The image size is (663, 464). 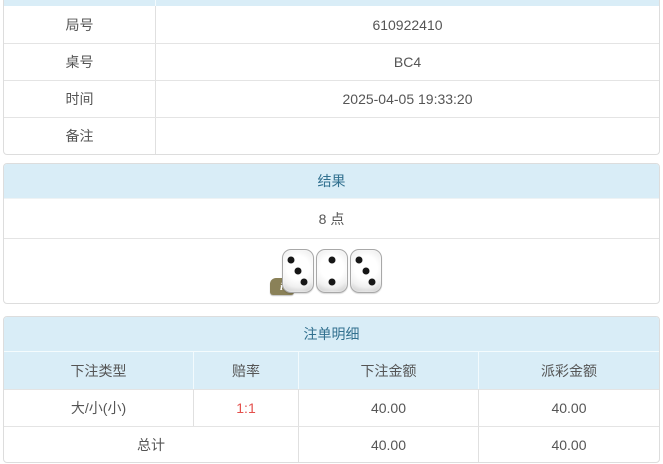 What do you see at coordinates (331, 24) in the screenshot?
I see `info-row: 局号 610922410` at bounding box center [331, 24].